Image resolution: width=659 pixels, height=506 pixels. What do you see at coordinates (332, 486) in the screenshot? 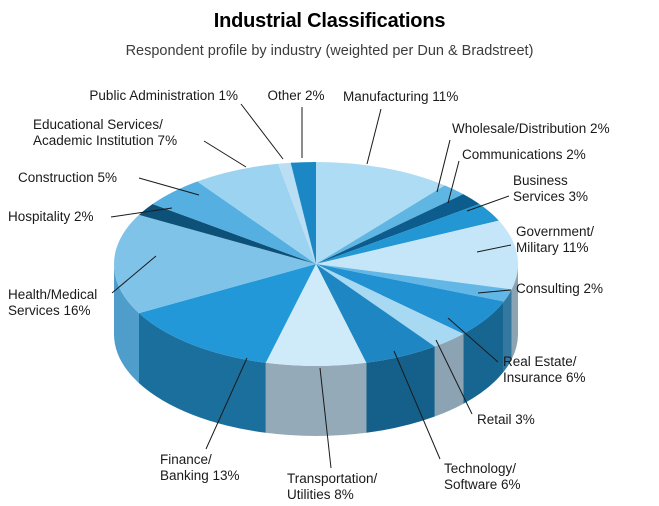
I see `segment-label-transportation-utilities: Transportation/Utilities 8%` at bounding box center [332, 486].